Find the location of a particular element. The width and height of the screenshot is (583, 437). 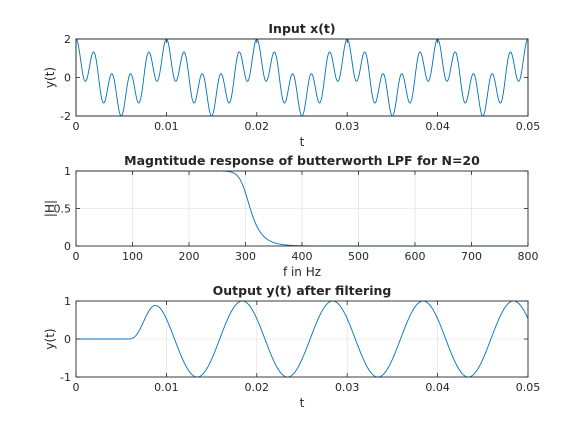

chart-title: Output y(t) after filtering is located at coordinates (302, 290).